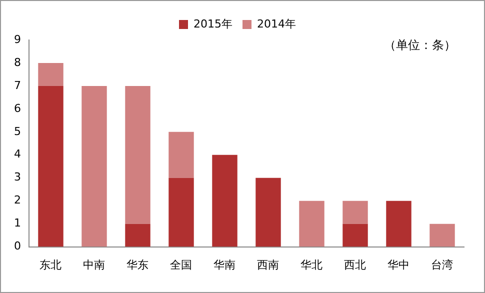  I want to click on x-tick-label: 西南, so click(268, 265).